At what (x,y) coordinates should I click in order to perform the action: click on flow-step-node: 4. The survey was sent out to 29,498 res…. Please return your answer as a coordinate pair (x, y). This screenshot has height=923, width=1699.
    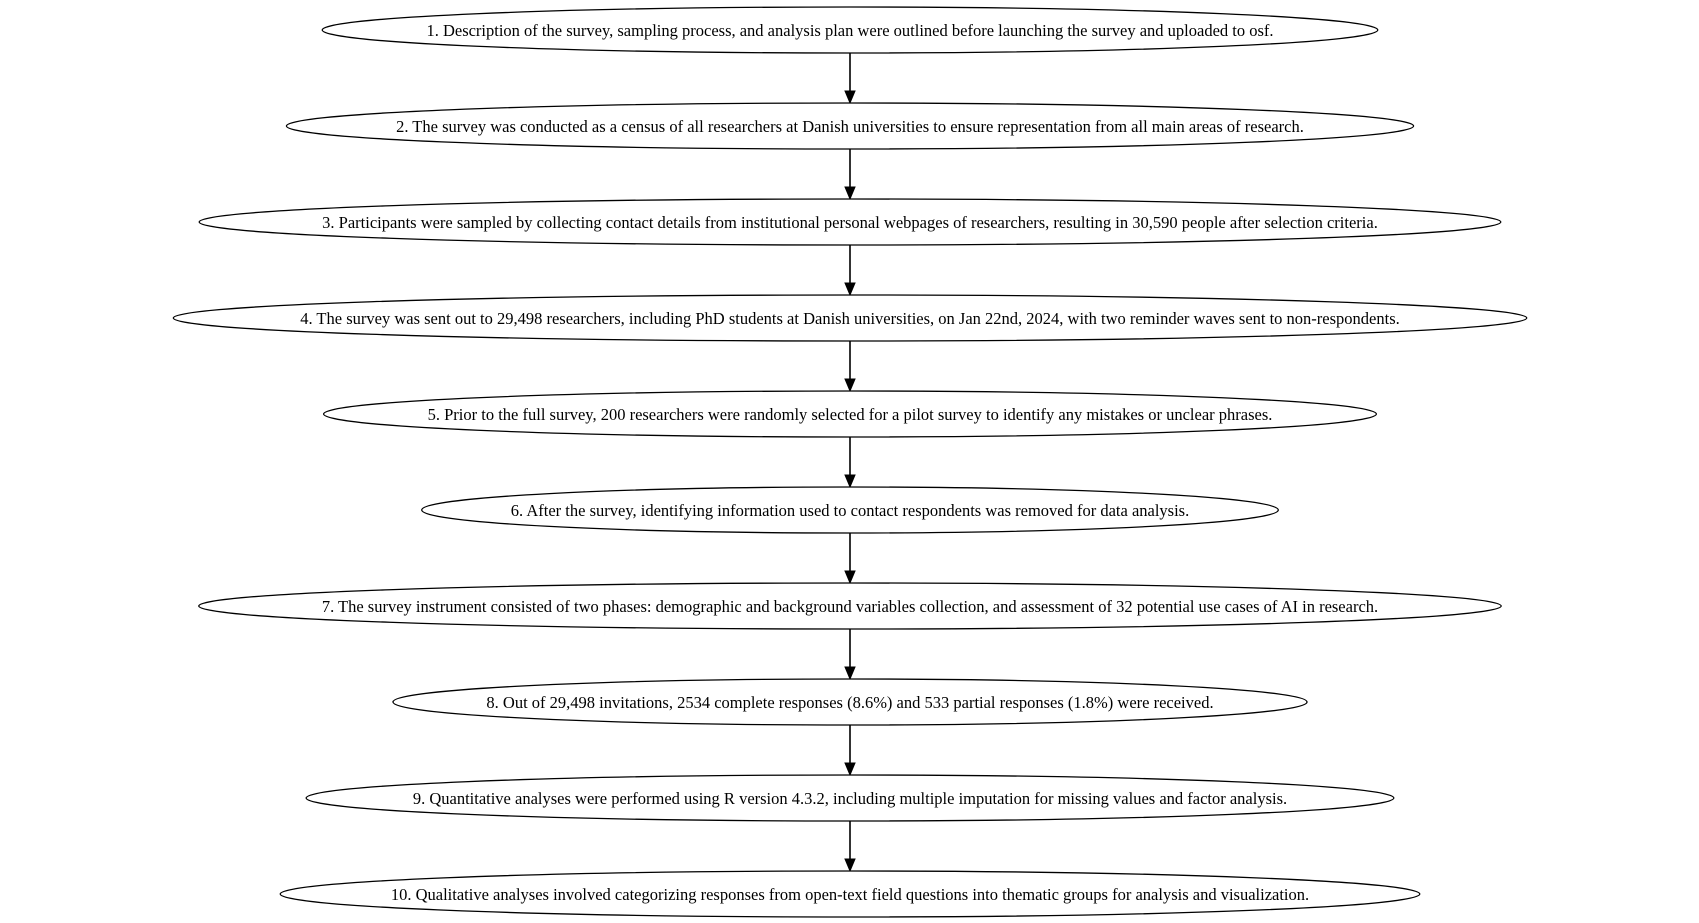
    Looking at the image, I should click on (850, 318).